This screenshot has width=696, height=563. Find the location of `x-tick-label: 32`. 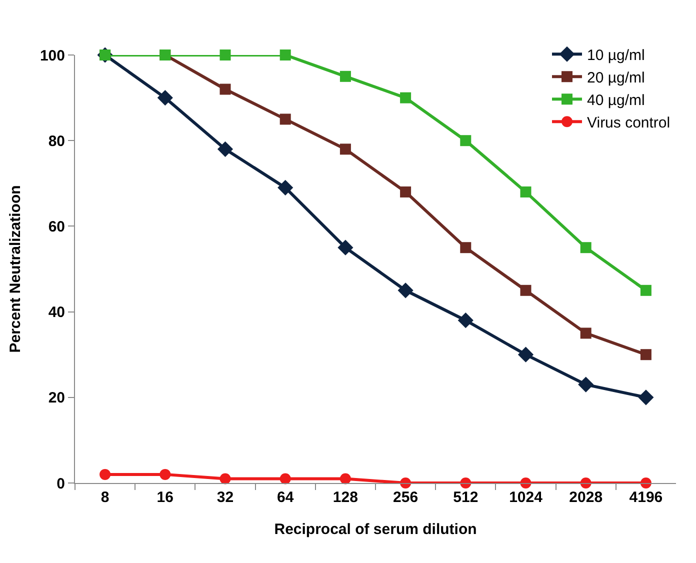

x-tick-label: 32 is located at coordinates (225, 497).